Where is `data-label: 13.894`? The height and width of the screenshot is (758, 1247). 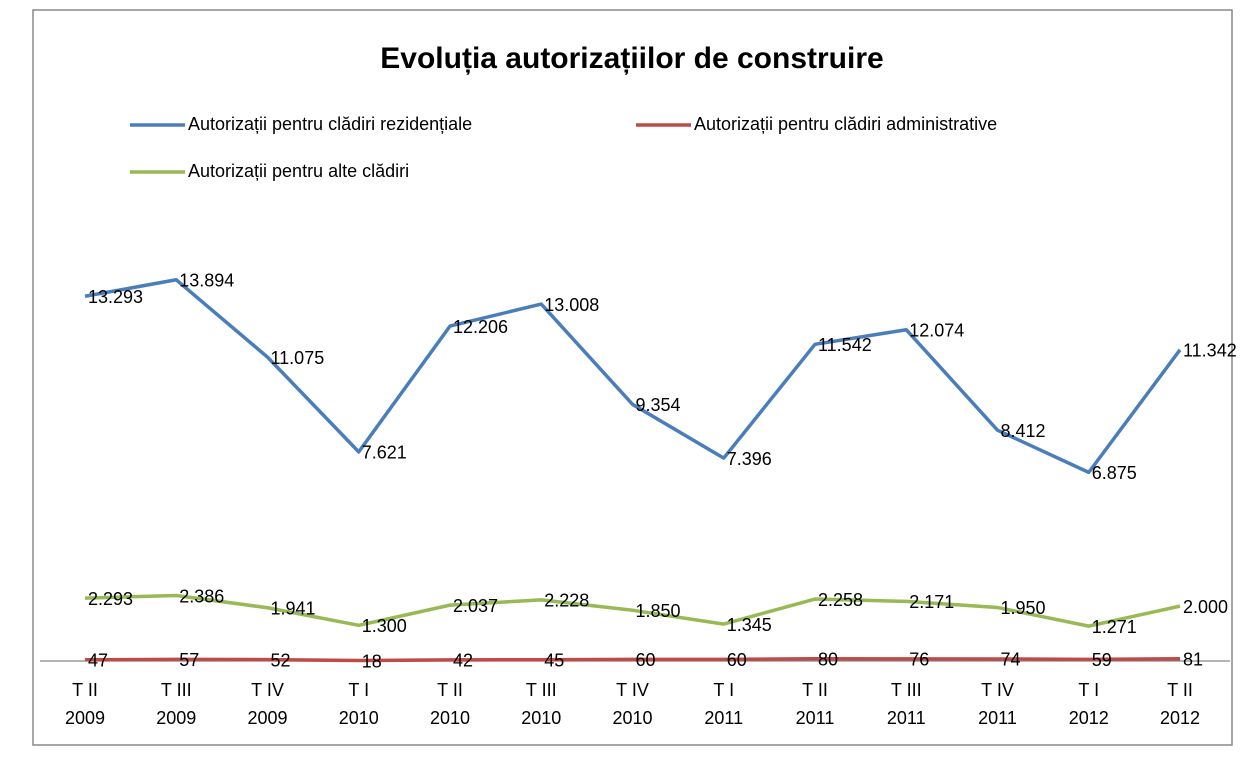
data-label: 13.894 is located at coordinates (206, 281).